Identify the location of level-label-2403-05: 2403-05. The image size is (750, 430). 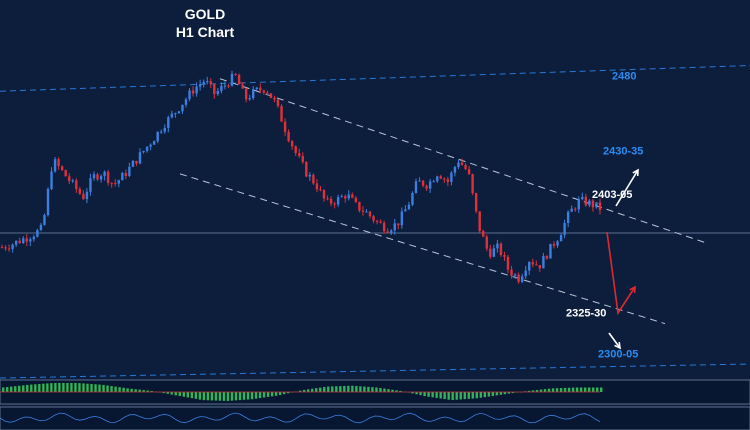
(612, 195).